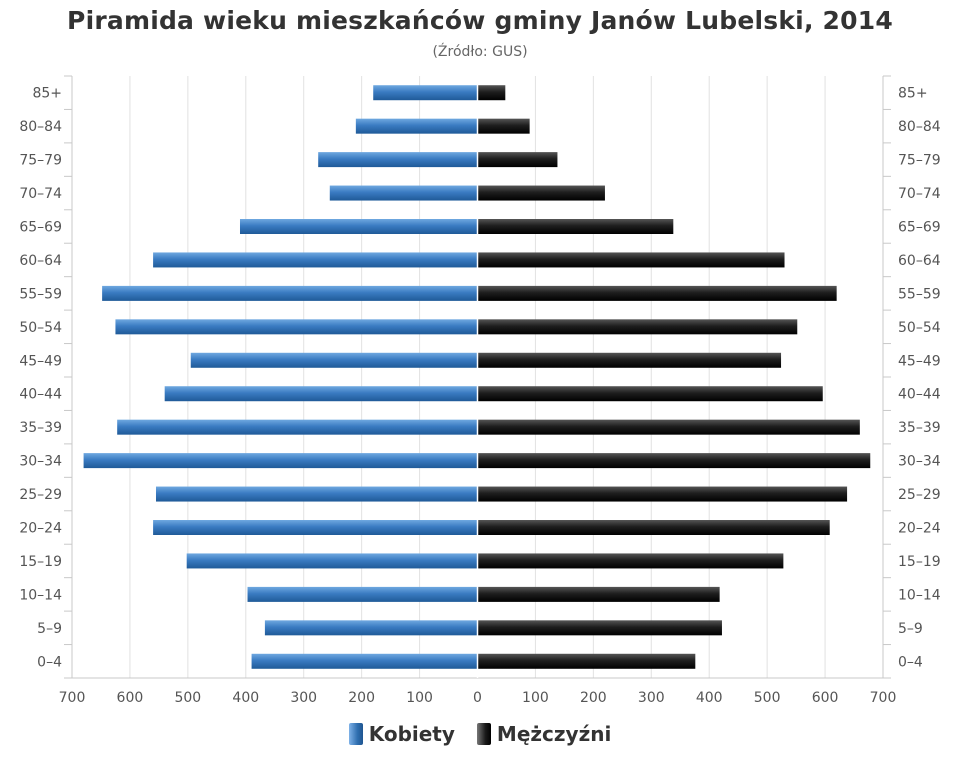 The height and width of the screenshot is (768, 960). What do you see at coordinates (477, 698) in the screenshot?
I see `x-tick-label: 0` at bounding box center [477, 698].